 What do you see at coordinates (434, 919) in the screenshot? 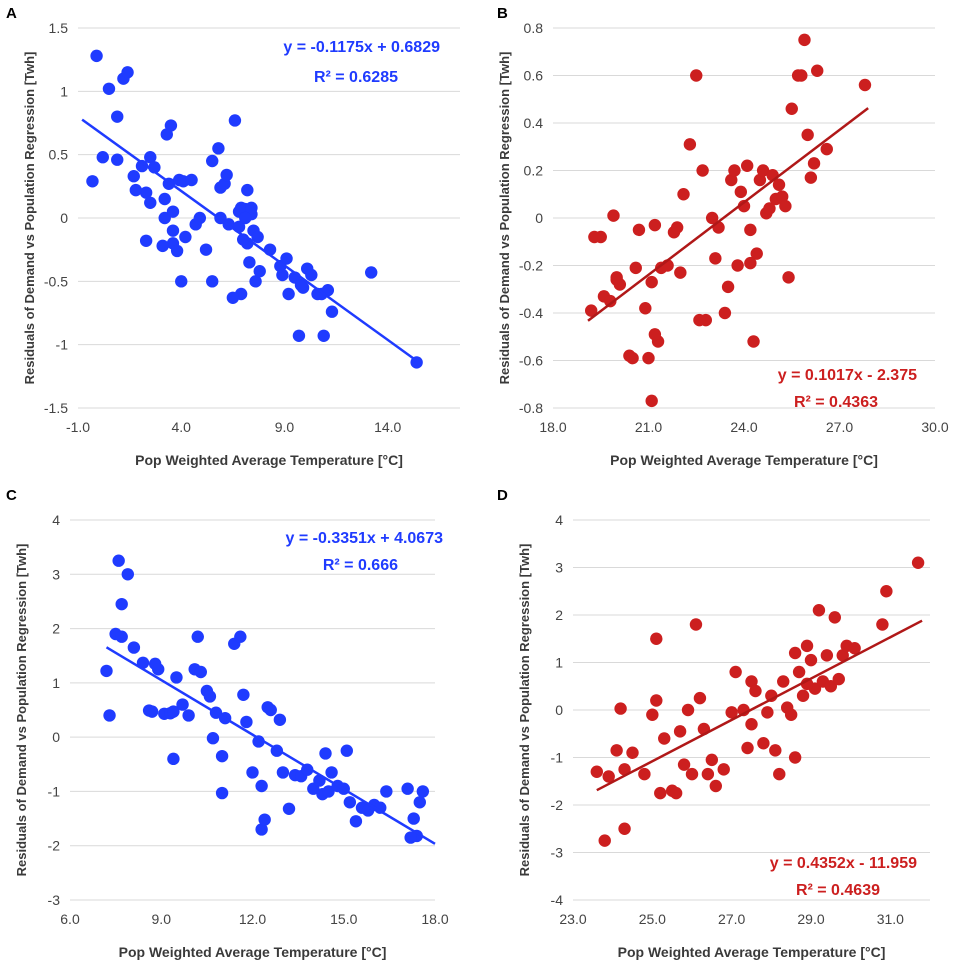
I see `chart-2-xtick-label: 18.0` at bounding box center [434, 919].